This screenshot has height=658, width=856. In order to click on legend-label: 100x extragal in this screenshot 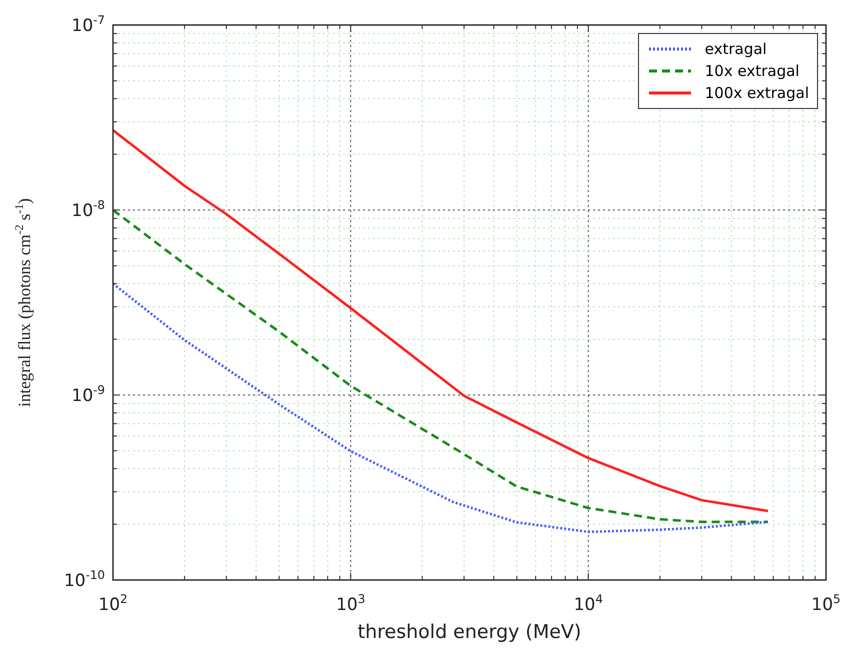, I will do `click(756, 93)`.